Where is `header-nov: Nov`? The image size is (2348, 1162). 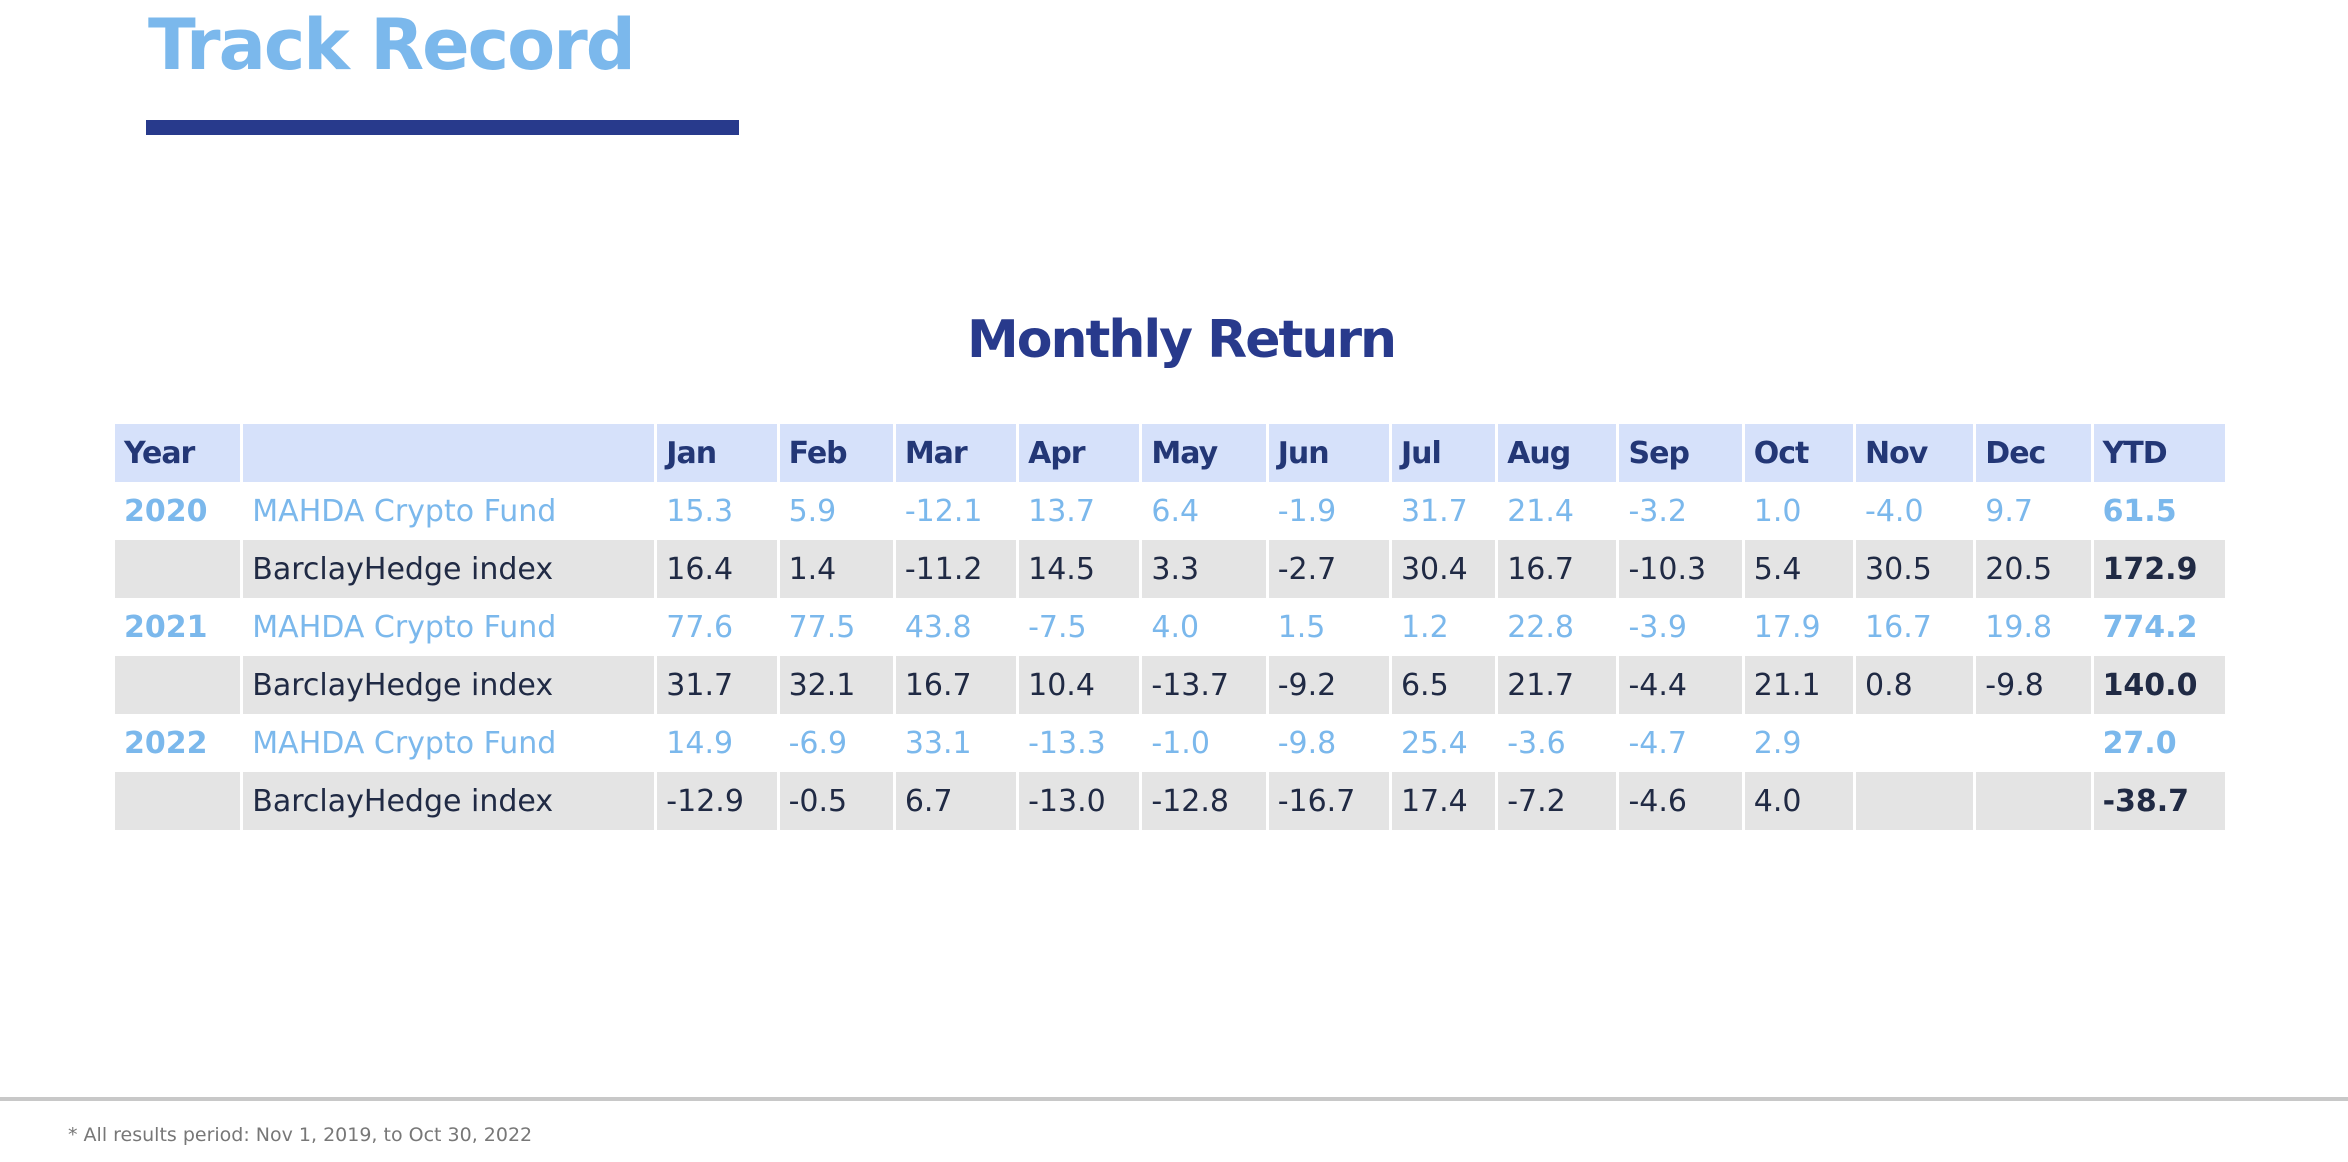 header-nov: Nov is located at coordinates (1915, 453).